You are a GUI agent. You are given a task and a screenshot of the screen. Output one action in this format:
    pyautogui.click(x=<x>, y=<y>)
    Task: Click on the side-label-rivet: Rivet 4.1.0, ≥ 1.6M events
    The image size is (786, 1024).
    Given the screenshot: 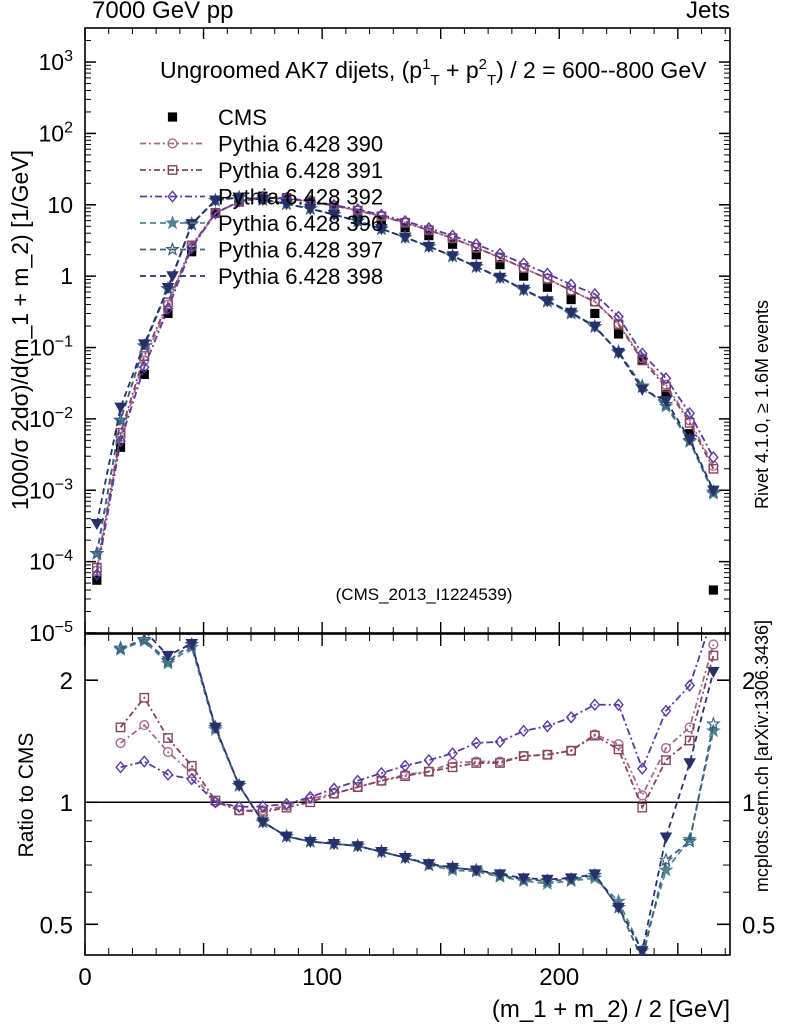 What is the action you would take?
    pyautogui.click(x=762, y=404)
    